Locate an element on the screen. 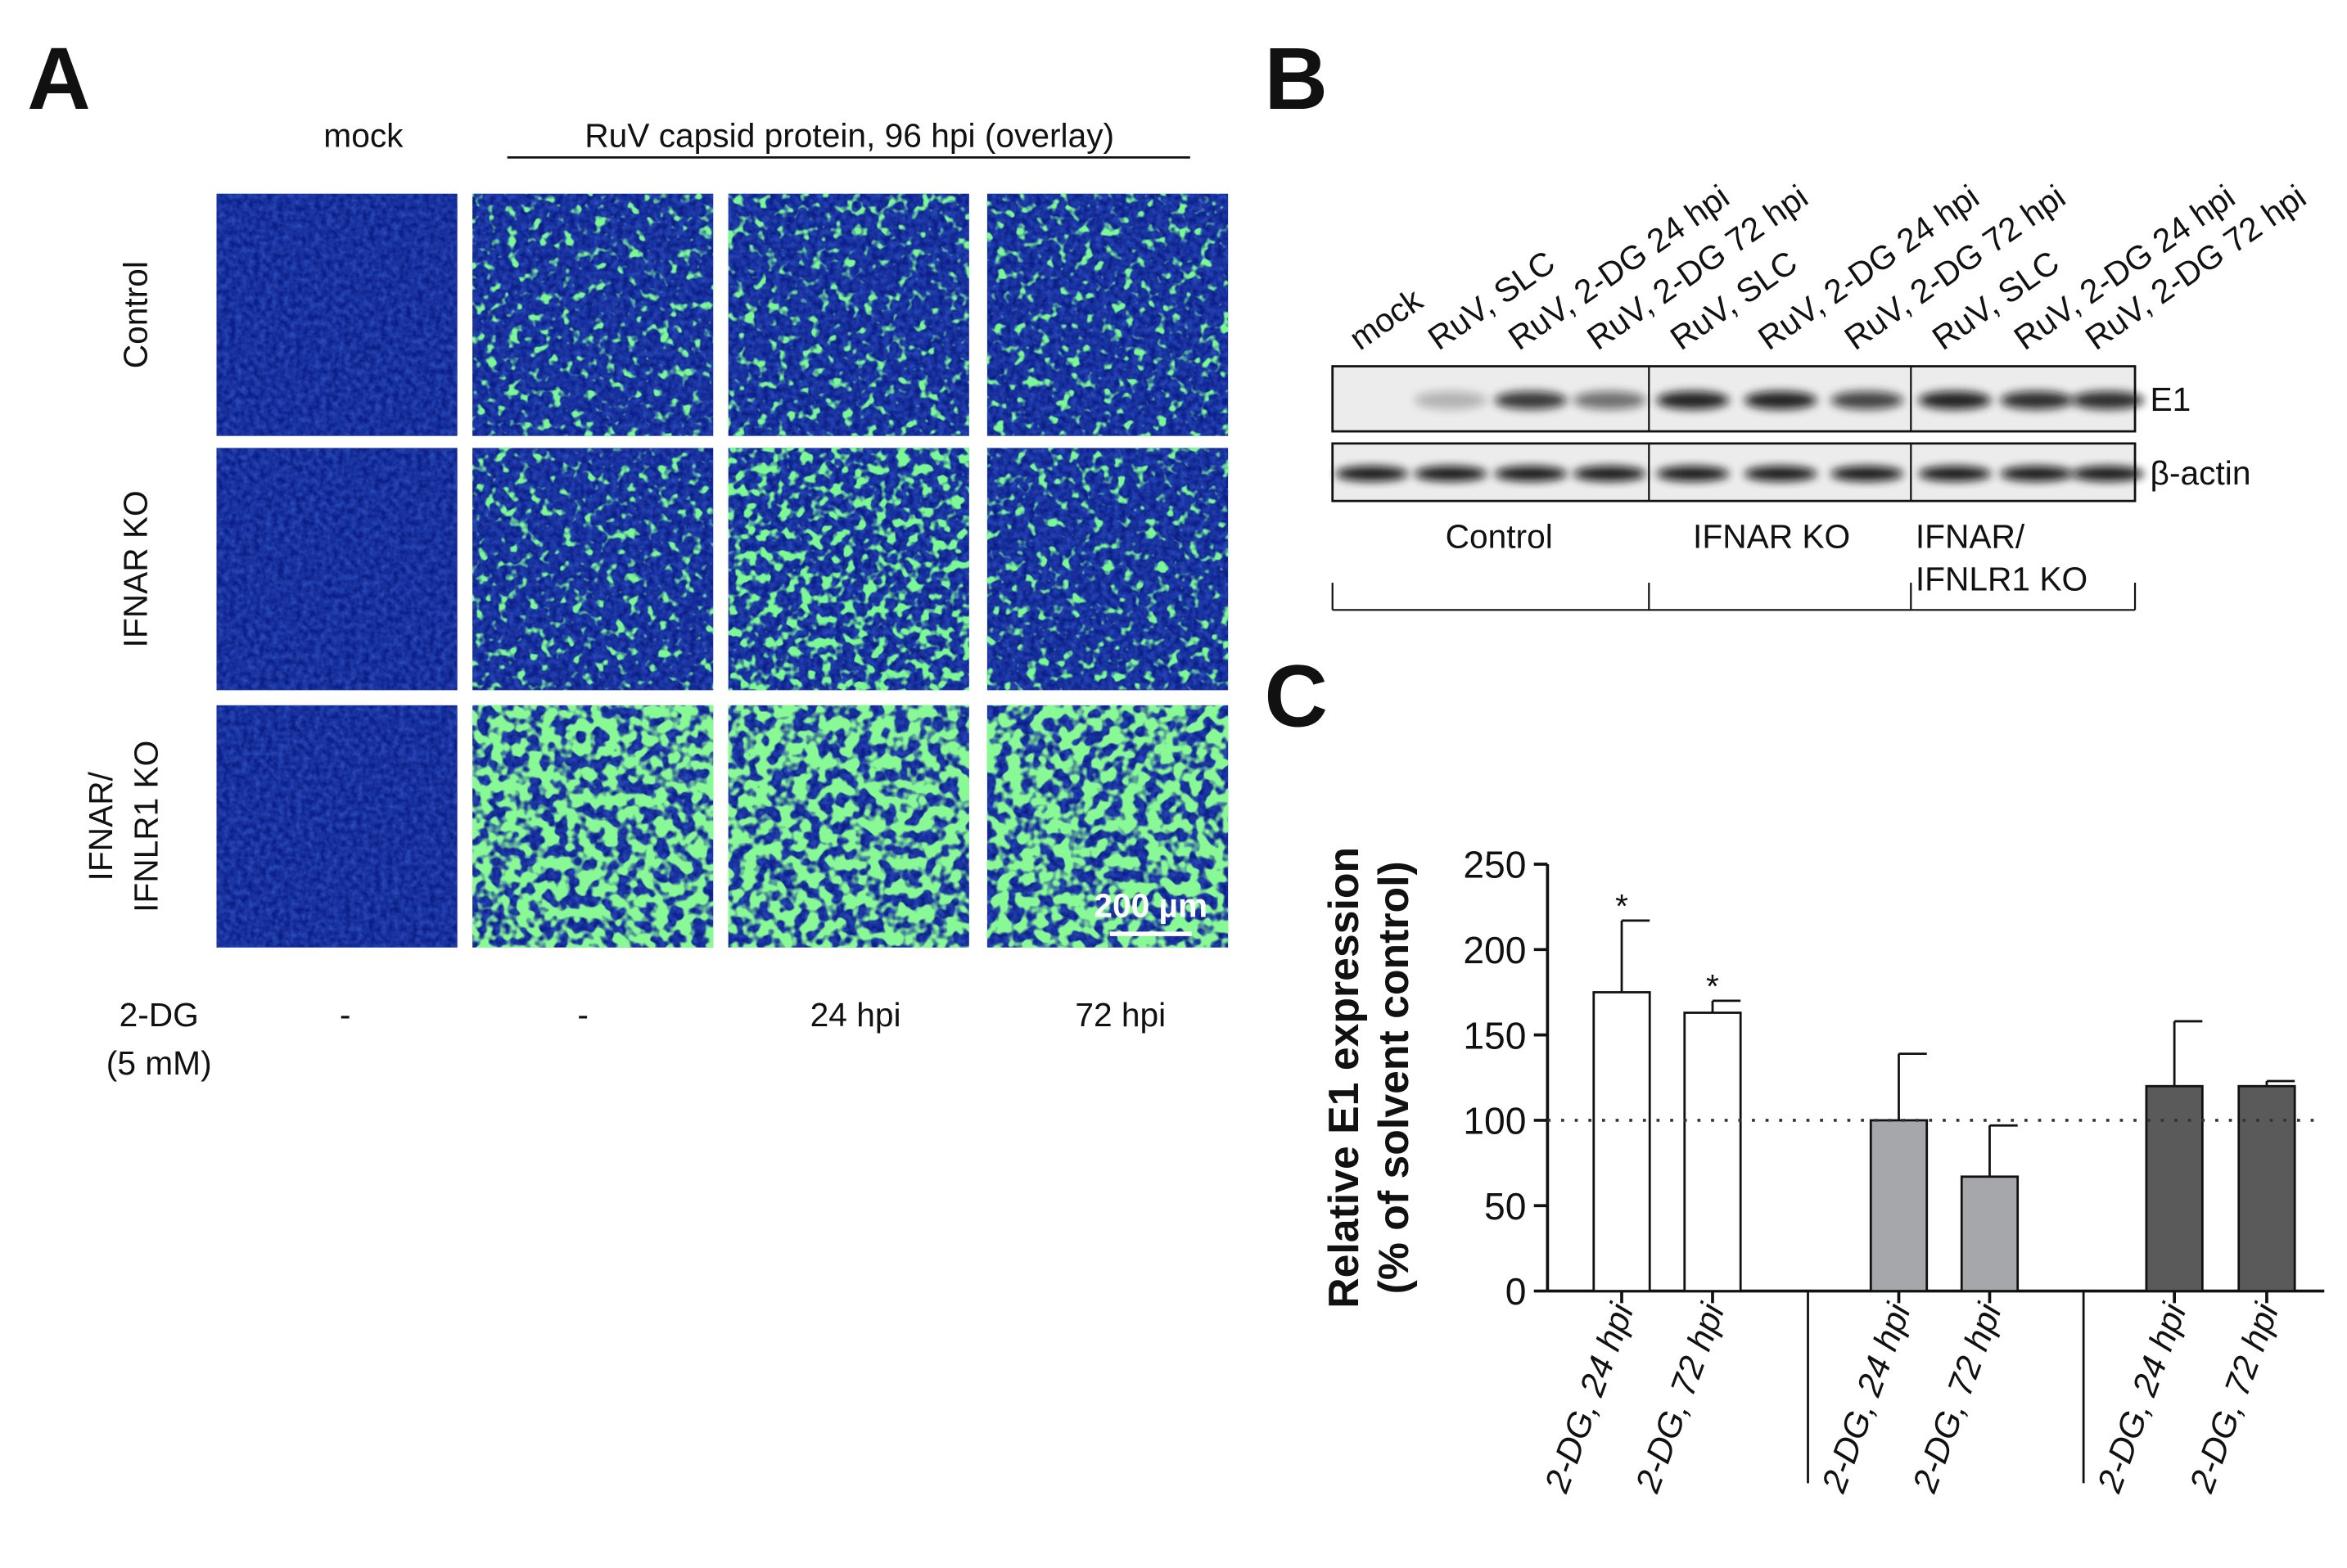 The width and height of the screenshot is (2347, 1568). group-label: IFNAR KO is located at coordinates (1772, 536).